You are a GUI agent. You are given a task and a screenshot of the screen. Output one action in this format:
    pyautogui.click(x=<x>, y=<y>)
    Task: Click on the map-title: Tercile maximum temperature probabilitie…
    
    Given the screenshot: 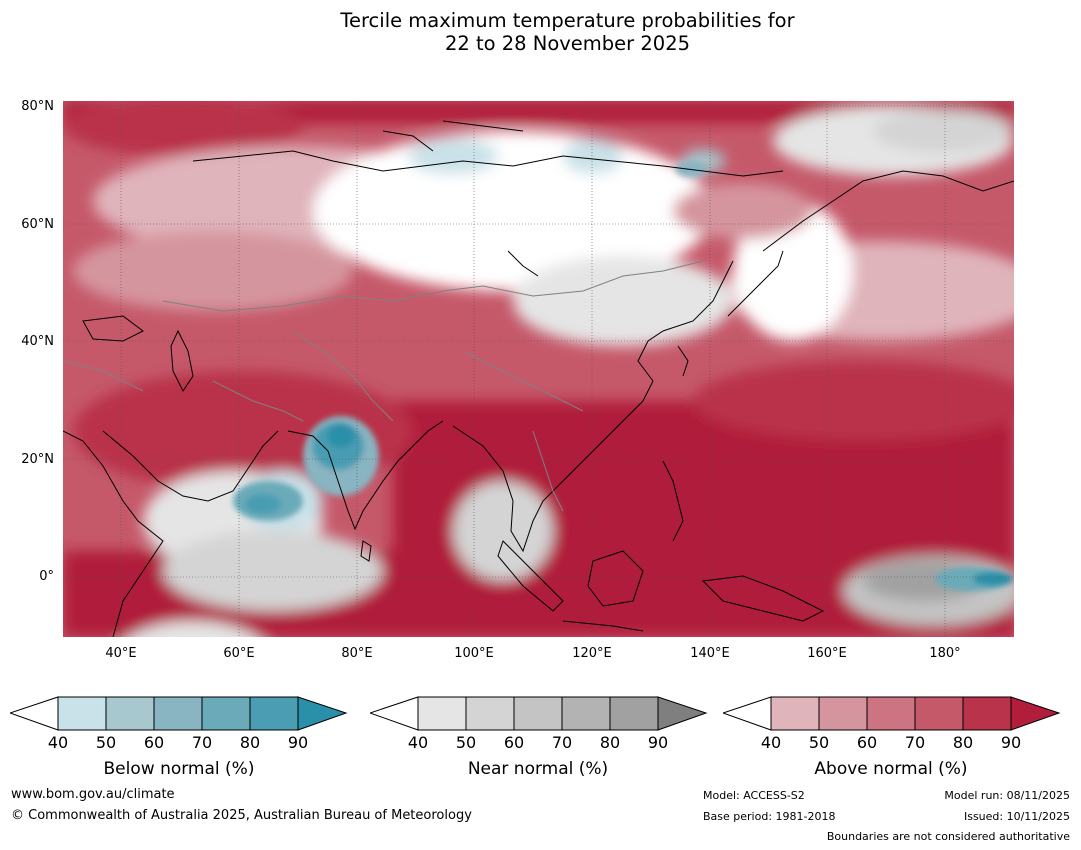 What is the action you would take?
    pyautogui.click(x=540, y=32)
    